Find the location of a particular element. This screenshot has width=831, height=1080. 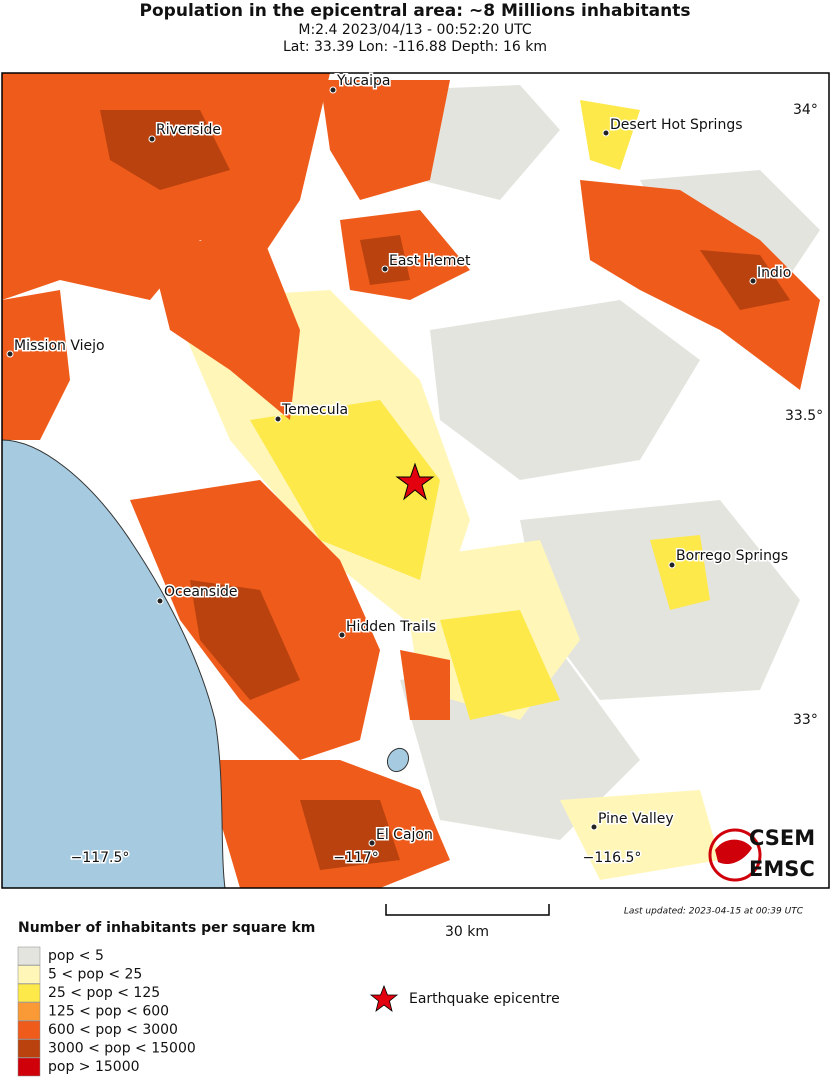

city-label: Yucaipa is located at coordinates (363, 81).